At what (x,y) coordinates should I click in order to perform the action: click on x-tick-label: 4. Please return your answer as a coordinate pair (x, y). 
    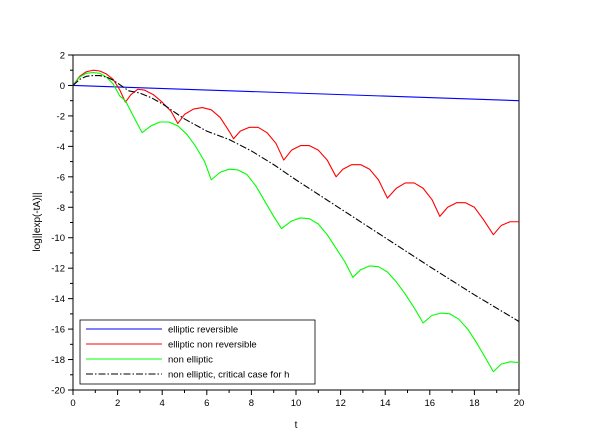
    Looking at the image, I should click on (162, 403).